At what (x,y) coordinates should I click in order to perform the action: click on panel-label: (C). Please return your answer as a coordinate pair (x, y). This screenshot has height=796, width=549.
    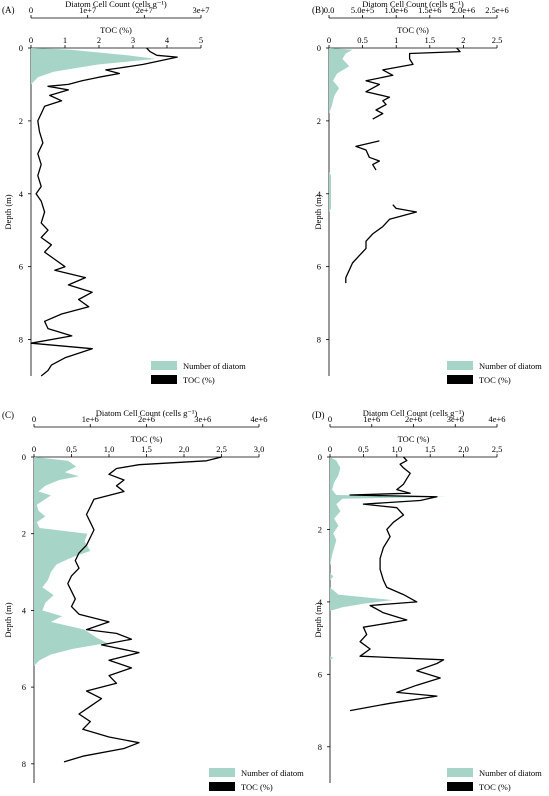
    Looking at the image, I should click on (8, 415).